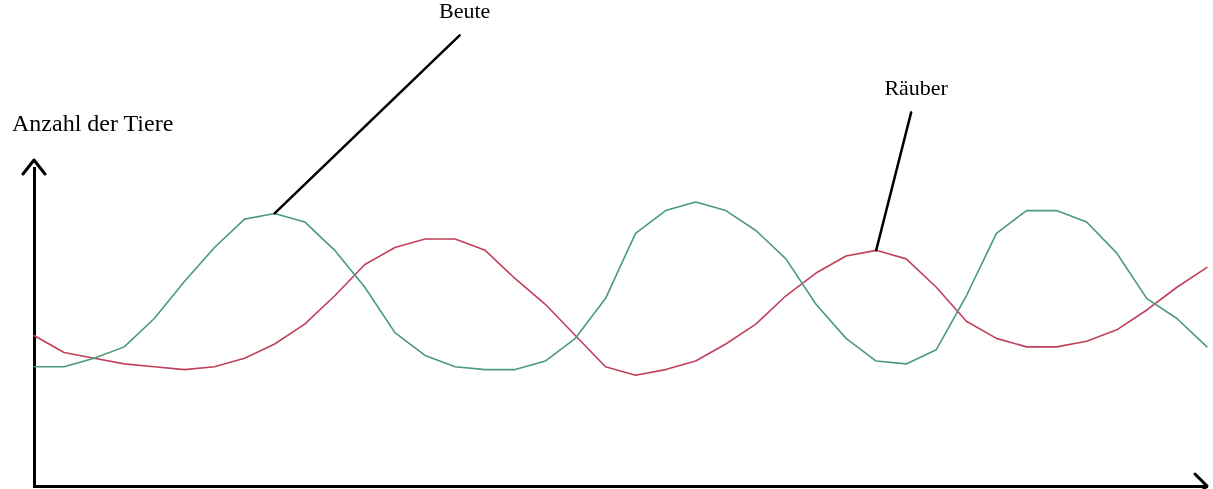 The height and width of the screenshot is (489, 1213). Describe the element at coordinates (464, 12) in the screenshot. I see `text: Beute` at that location.